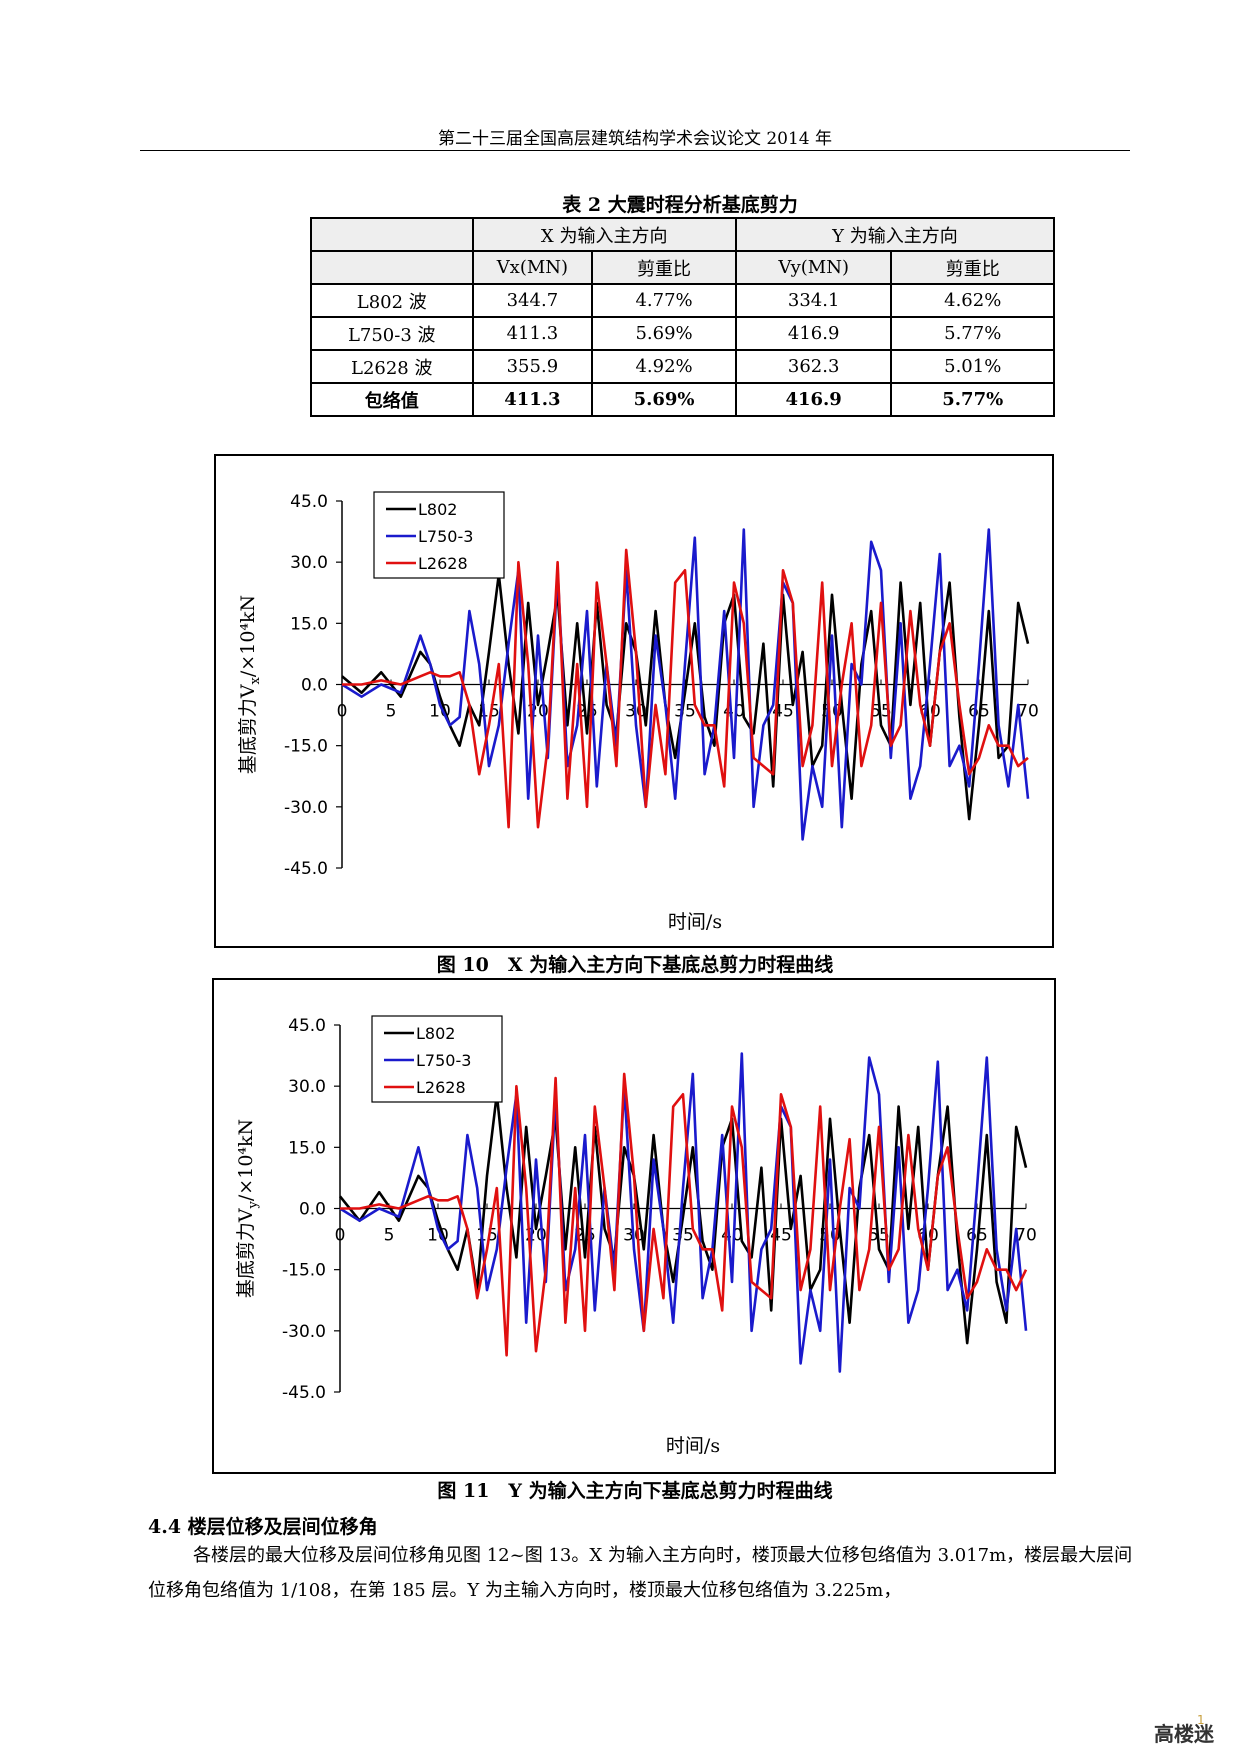 The width and height of the screenshot is (1241, 1755). I want to click on table-cell: 334.1, so click(813, 300).